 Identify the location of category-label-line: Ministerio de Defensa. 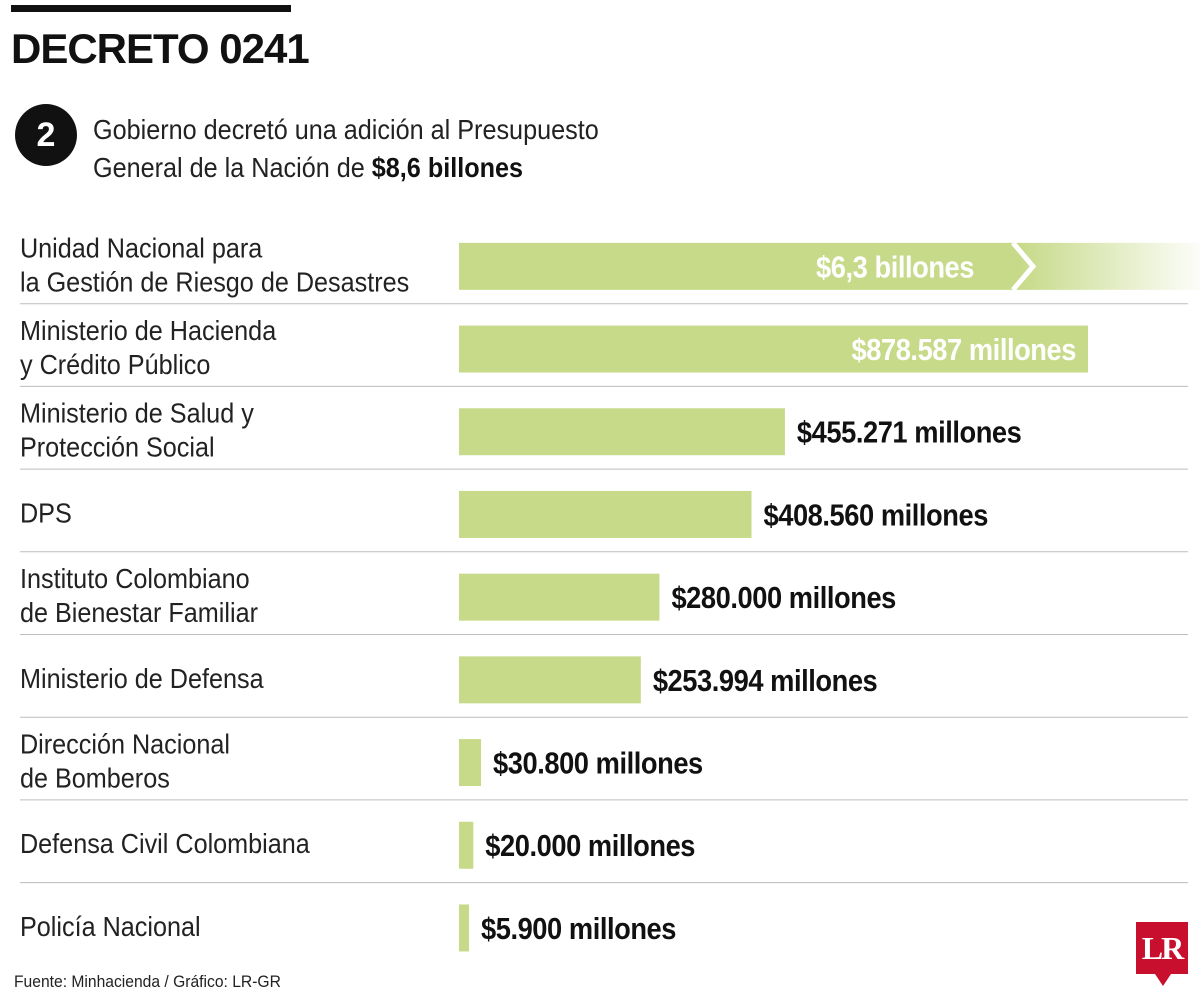
(142, 679).